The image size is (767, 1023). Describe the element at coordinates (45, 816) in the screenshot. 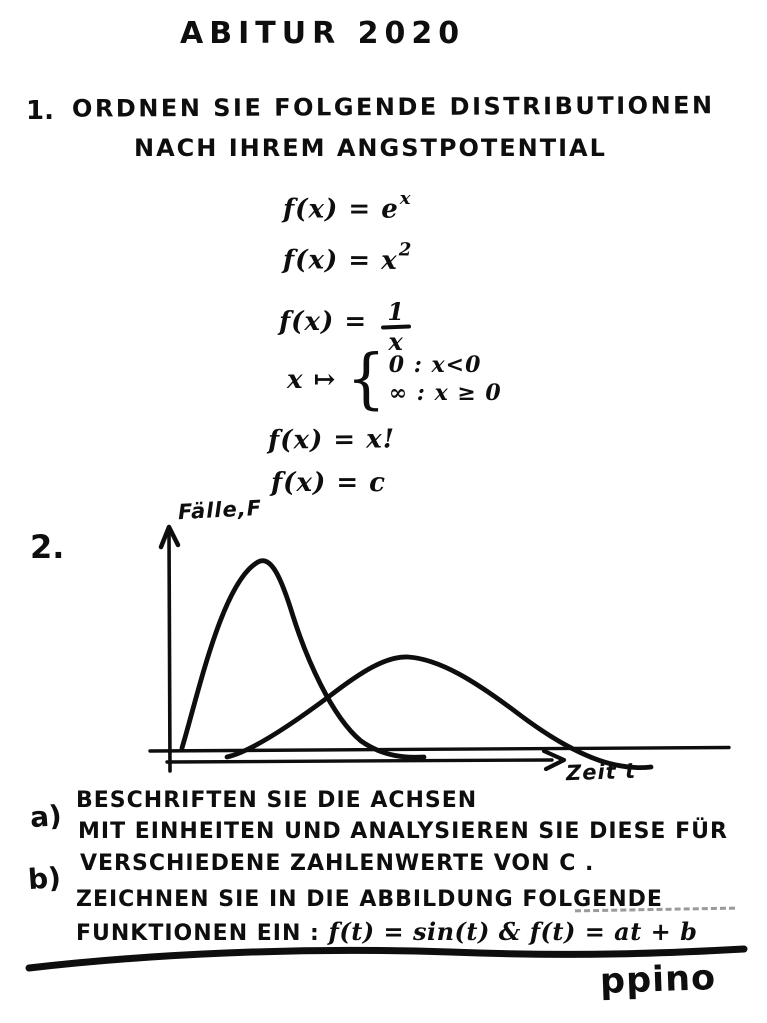

I see `subtask-a-label: a)` at that location.